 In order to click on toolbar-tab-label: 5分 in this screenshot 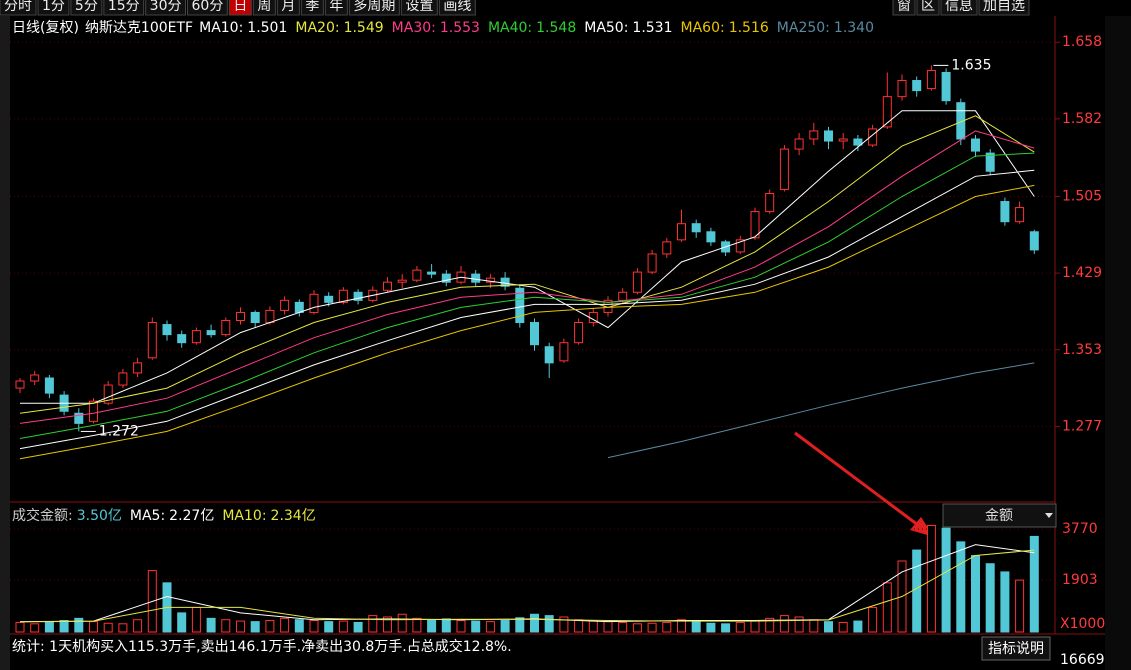, I will do `click(86, 7)`.